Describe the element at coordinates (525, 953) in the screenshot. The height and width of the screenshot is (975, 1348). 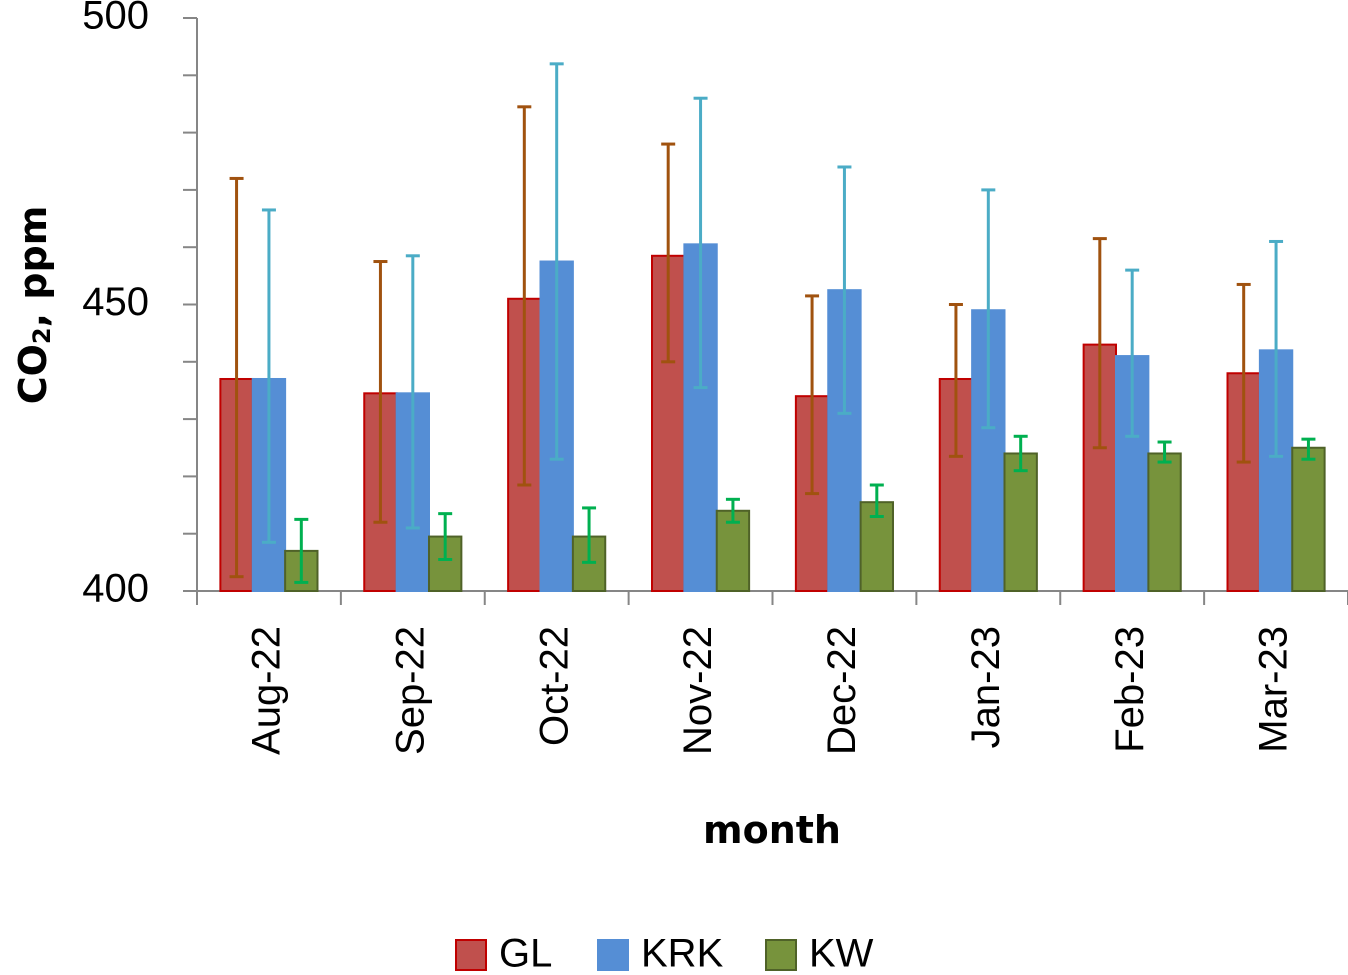
I see `legend-label: GL` at that location.